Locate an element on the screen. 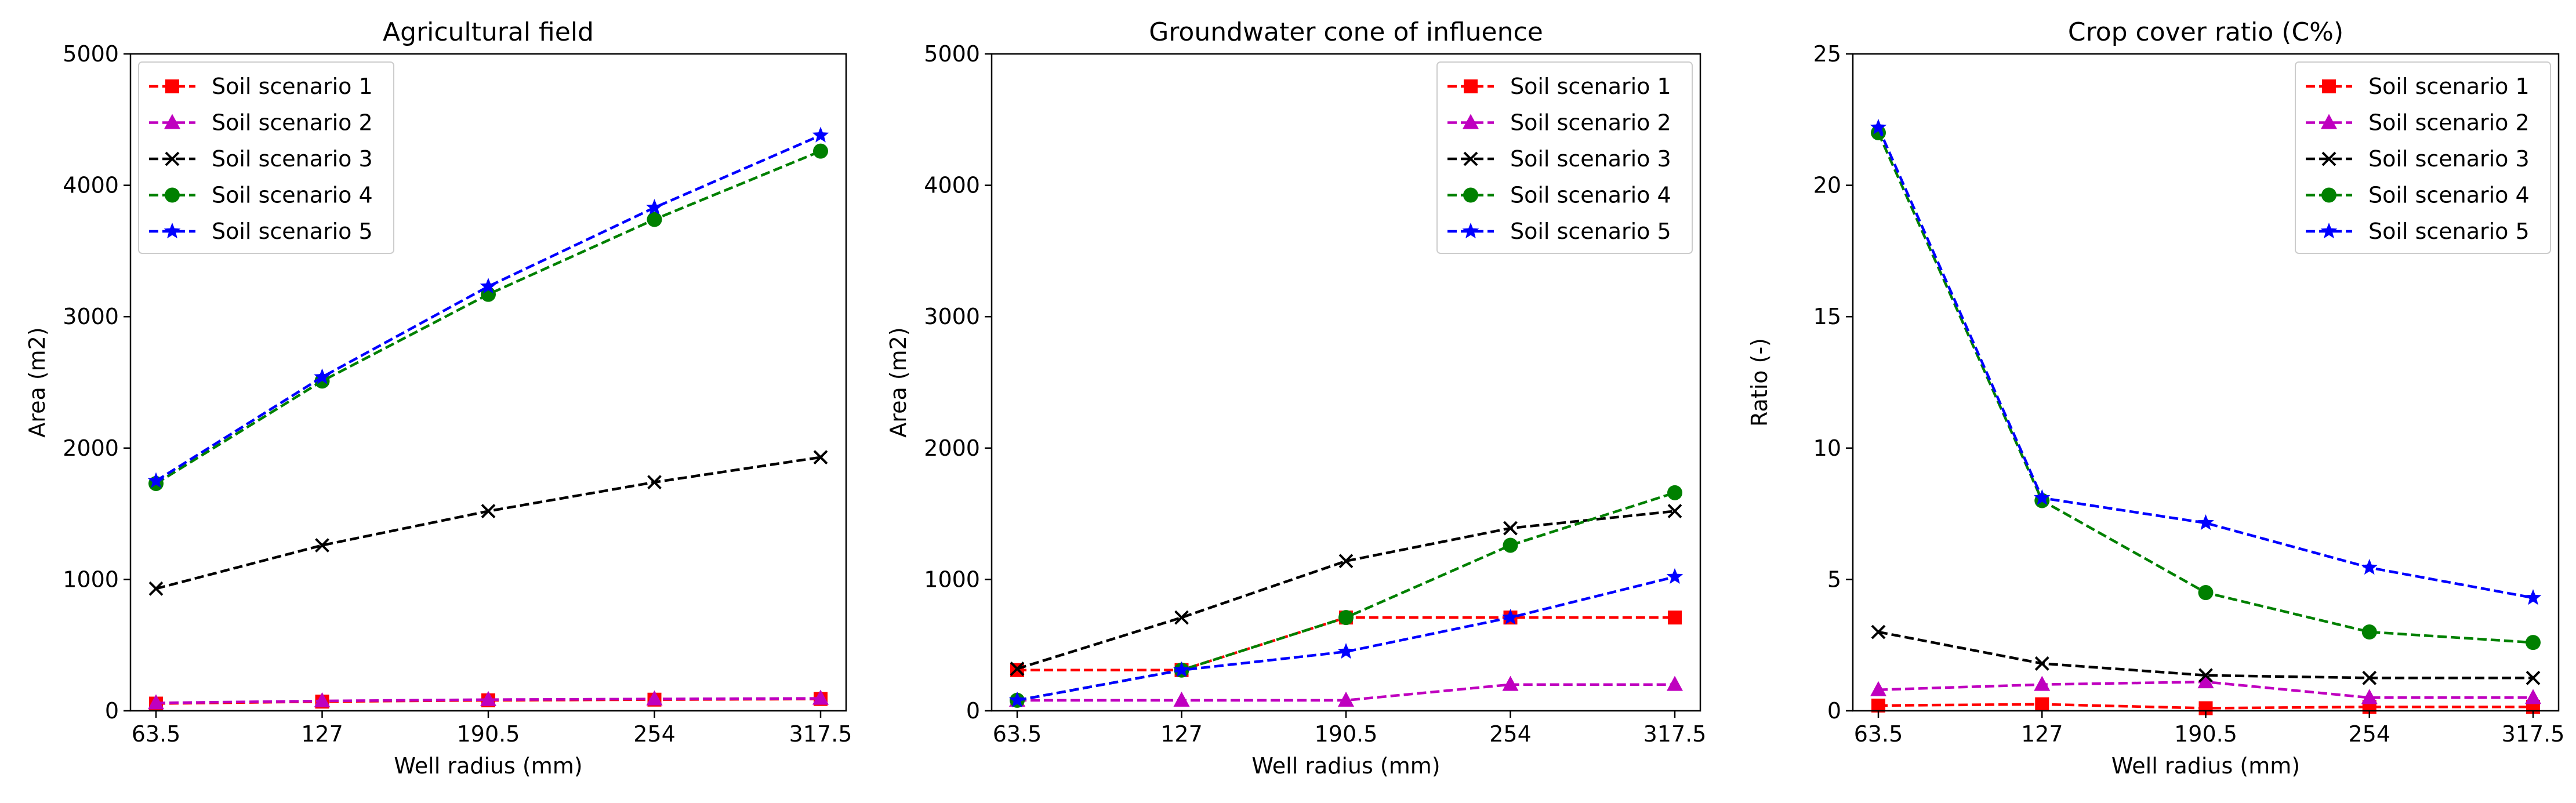 This screenshot has height=803, width=2576. y-tick-label: 5000 is located at coordinates (952, 54).